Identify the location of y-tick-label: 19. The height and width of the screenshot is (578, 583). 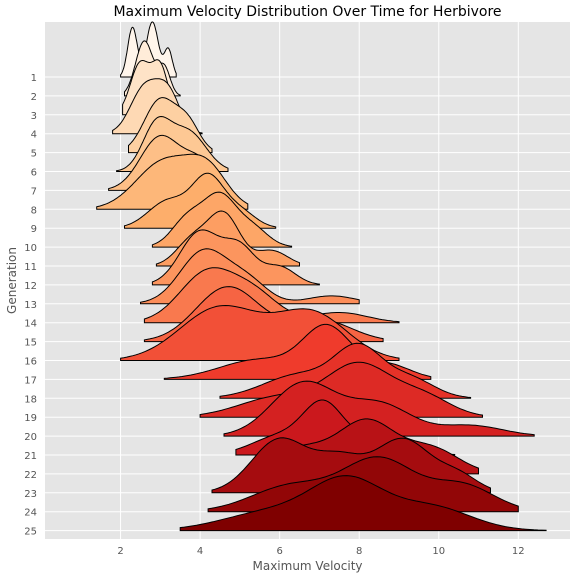
(30, 418).